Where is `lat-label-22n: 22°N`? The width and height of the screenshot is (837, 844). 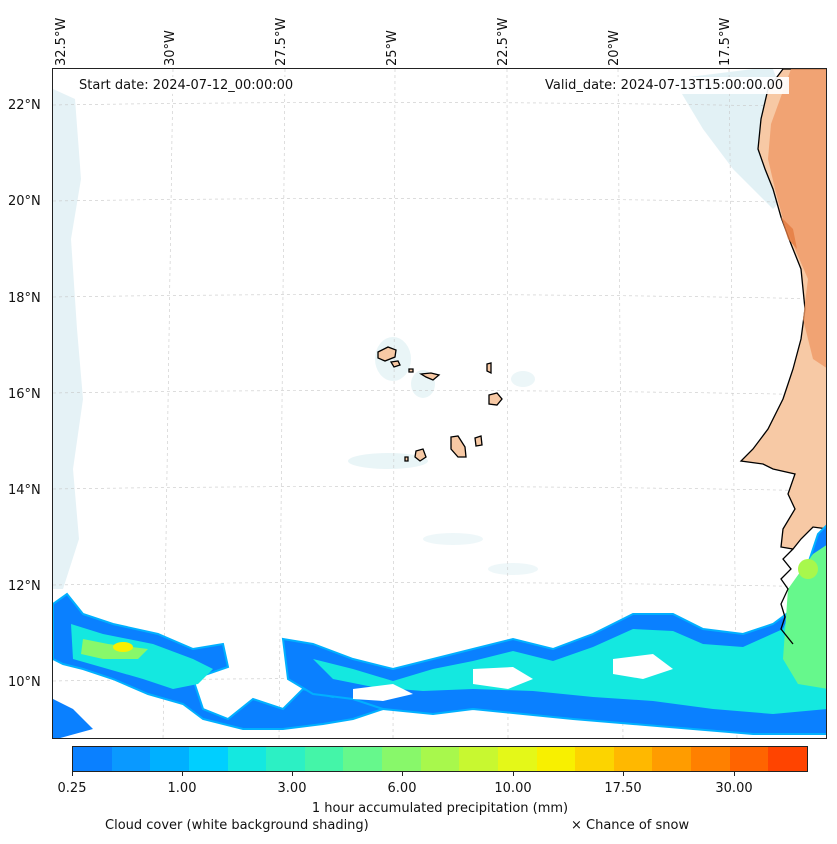
lat-label-22n: 22°N is located at coordinates (24, 105).